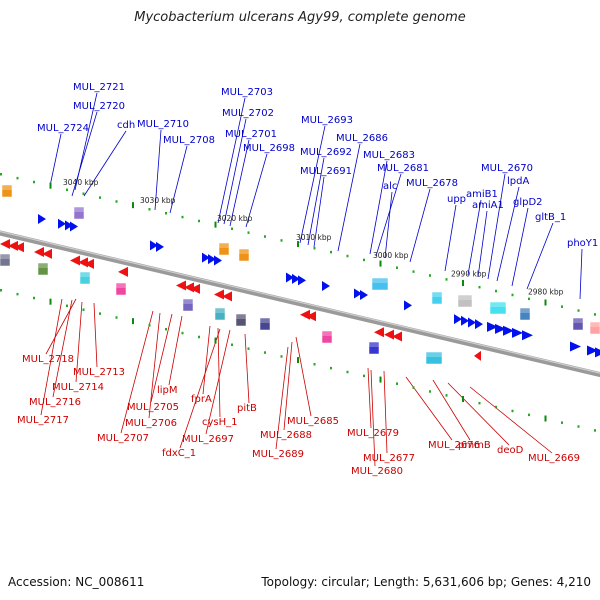  I want to click on accession-label: Accession: NC_008611, so click(76, 582).